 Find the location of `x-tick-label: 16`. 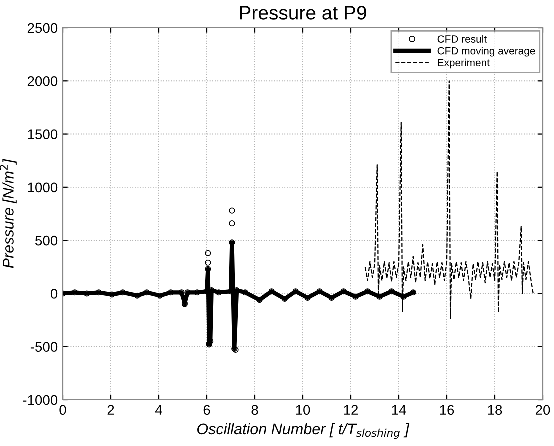

x-tick-label: 16 is located at coordinates (447, 410).